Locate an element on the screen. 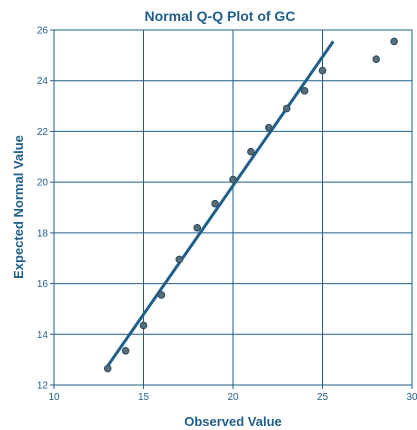  x-axis-label: Observed Value is located at coordinates (233, 421).